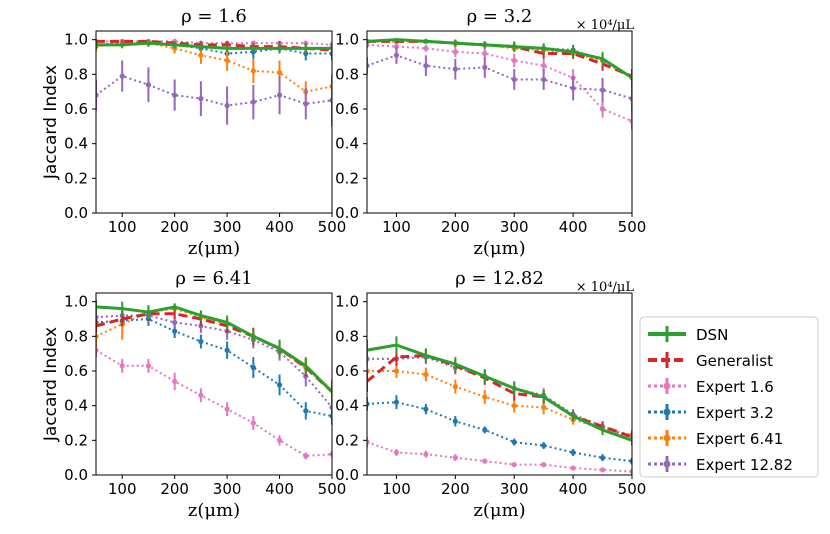  What do you see at coordinates (500, 16) in the screenshot?
I see `chart-title: ρ = 3.2` at bounding box center [500, 16].